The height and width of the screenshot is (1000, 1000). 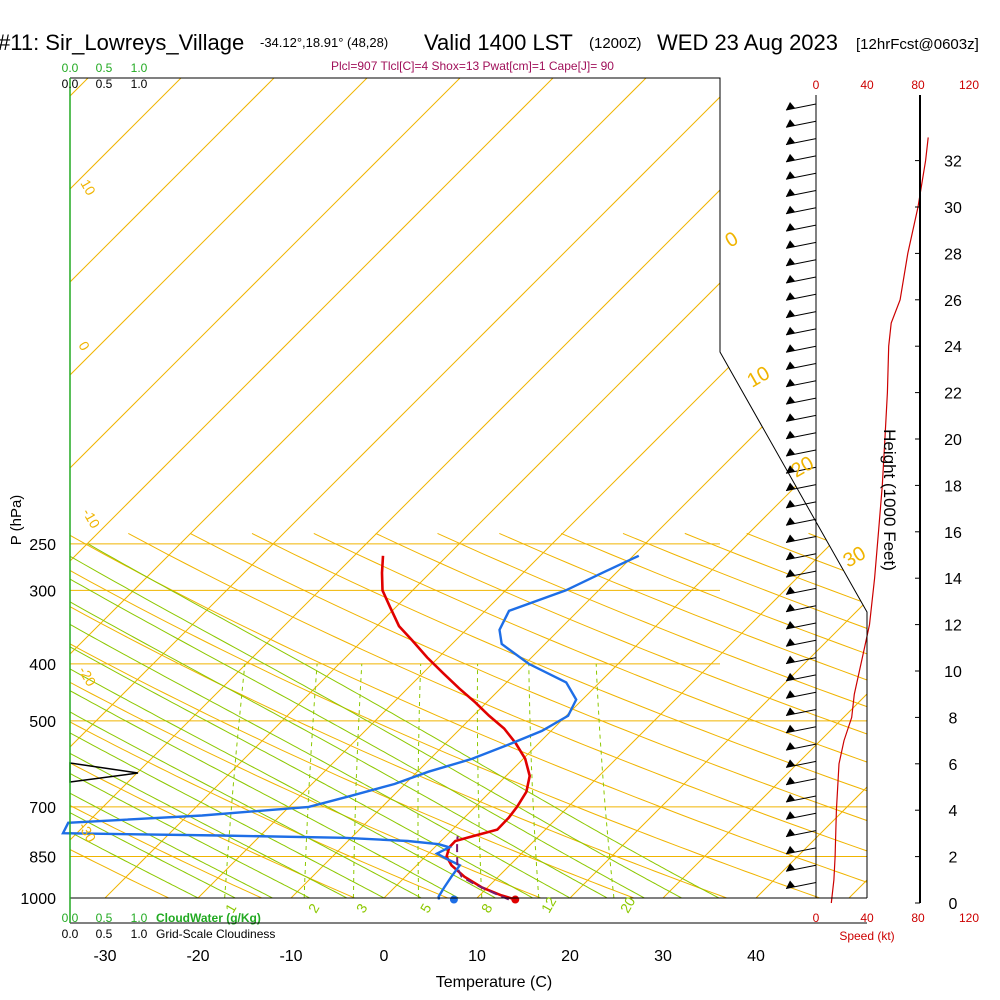 I want to click on dry-adiabat-label: -10, so click(x=91, y=519).